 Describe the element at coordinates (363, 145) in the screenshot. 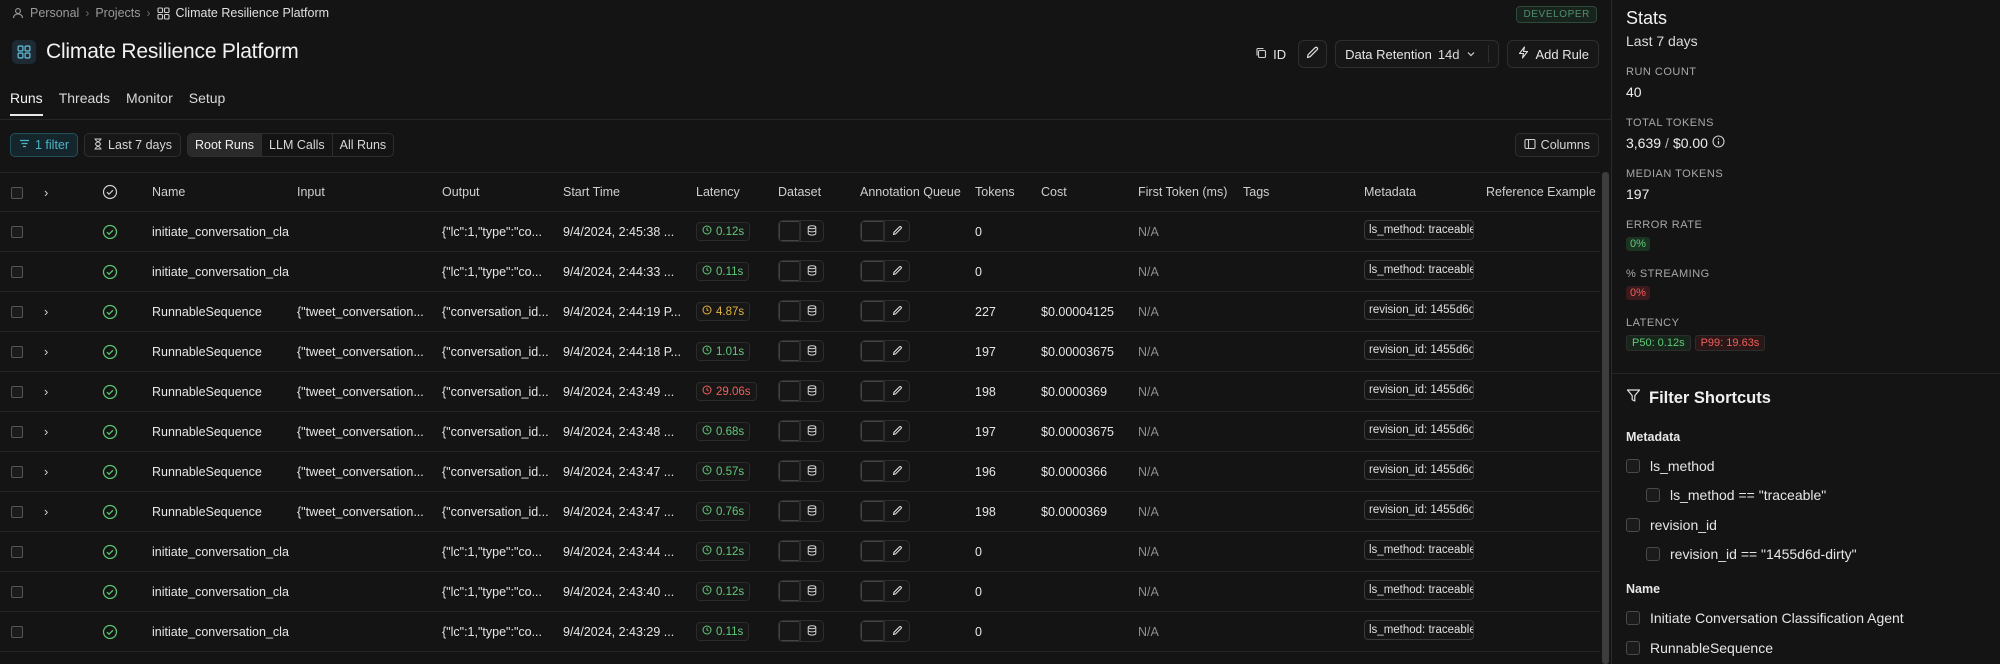

I see `view-all-runs: All Runs` at that location.